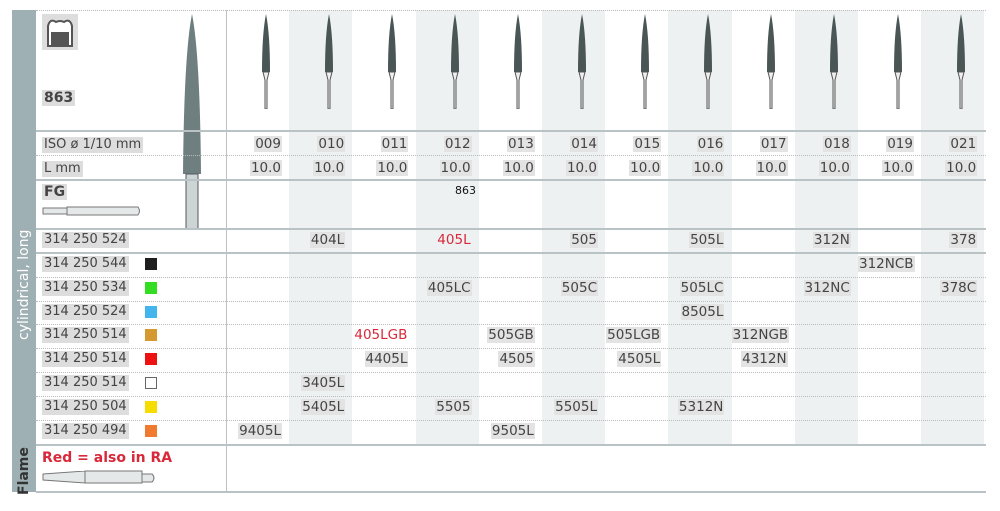 This screenshot has width=1000, height=511. What do you see at coordinates (331, 144) in the screenshot?
I see `iso-size: 010` at bounding box center [331, 144].